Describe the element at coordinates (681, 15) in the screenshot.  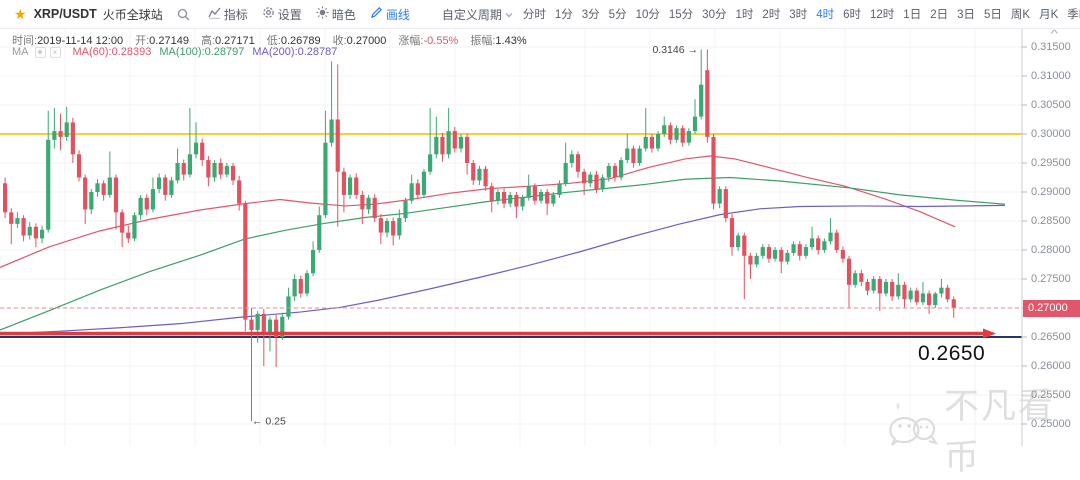
I see `tab-timeframe-15分: 15分` at that location.